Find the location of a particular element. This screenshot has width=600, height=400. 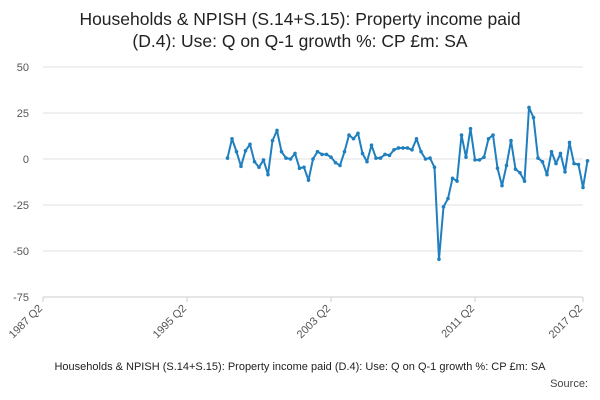

x-tick-label: 1987 Q2 is located at coordinates (26, 322).